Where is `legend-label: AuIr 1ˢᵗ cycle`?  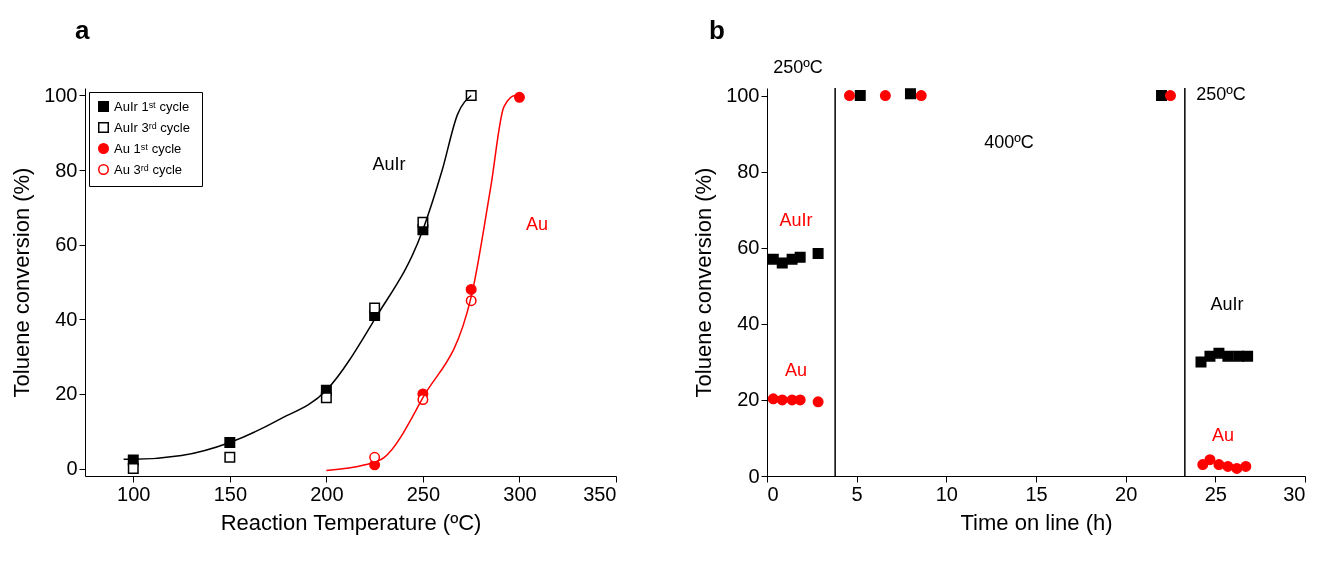
legend-label: AuIr 1ˢᵗ cycle is located at coordinates (152, 106).